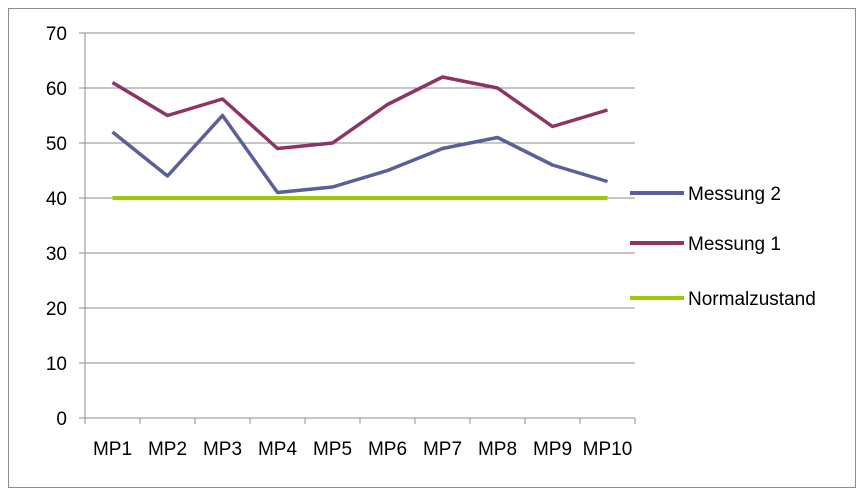 This screenshot has height=497, width=865. Describe the element at coordinates (56, 34) in the screenshot. I see `y-tick-label: 70` at that location.